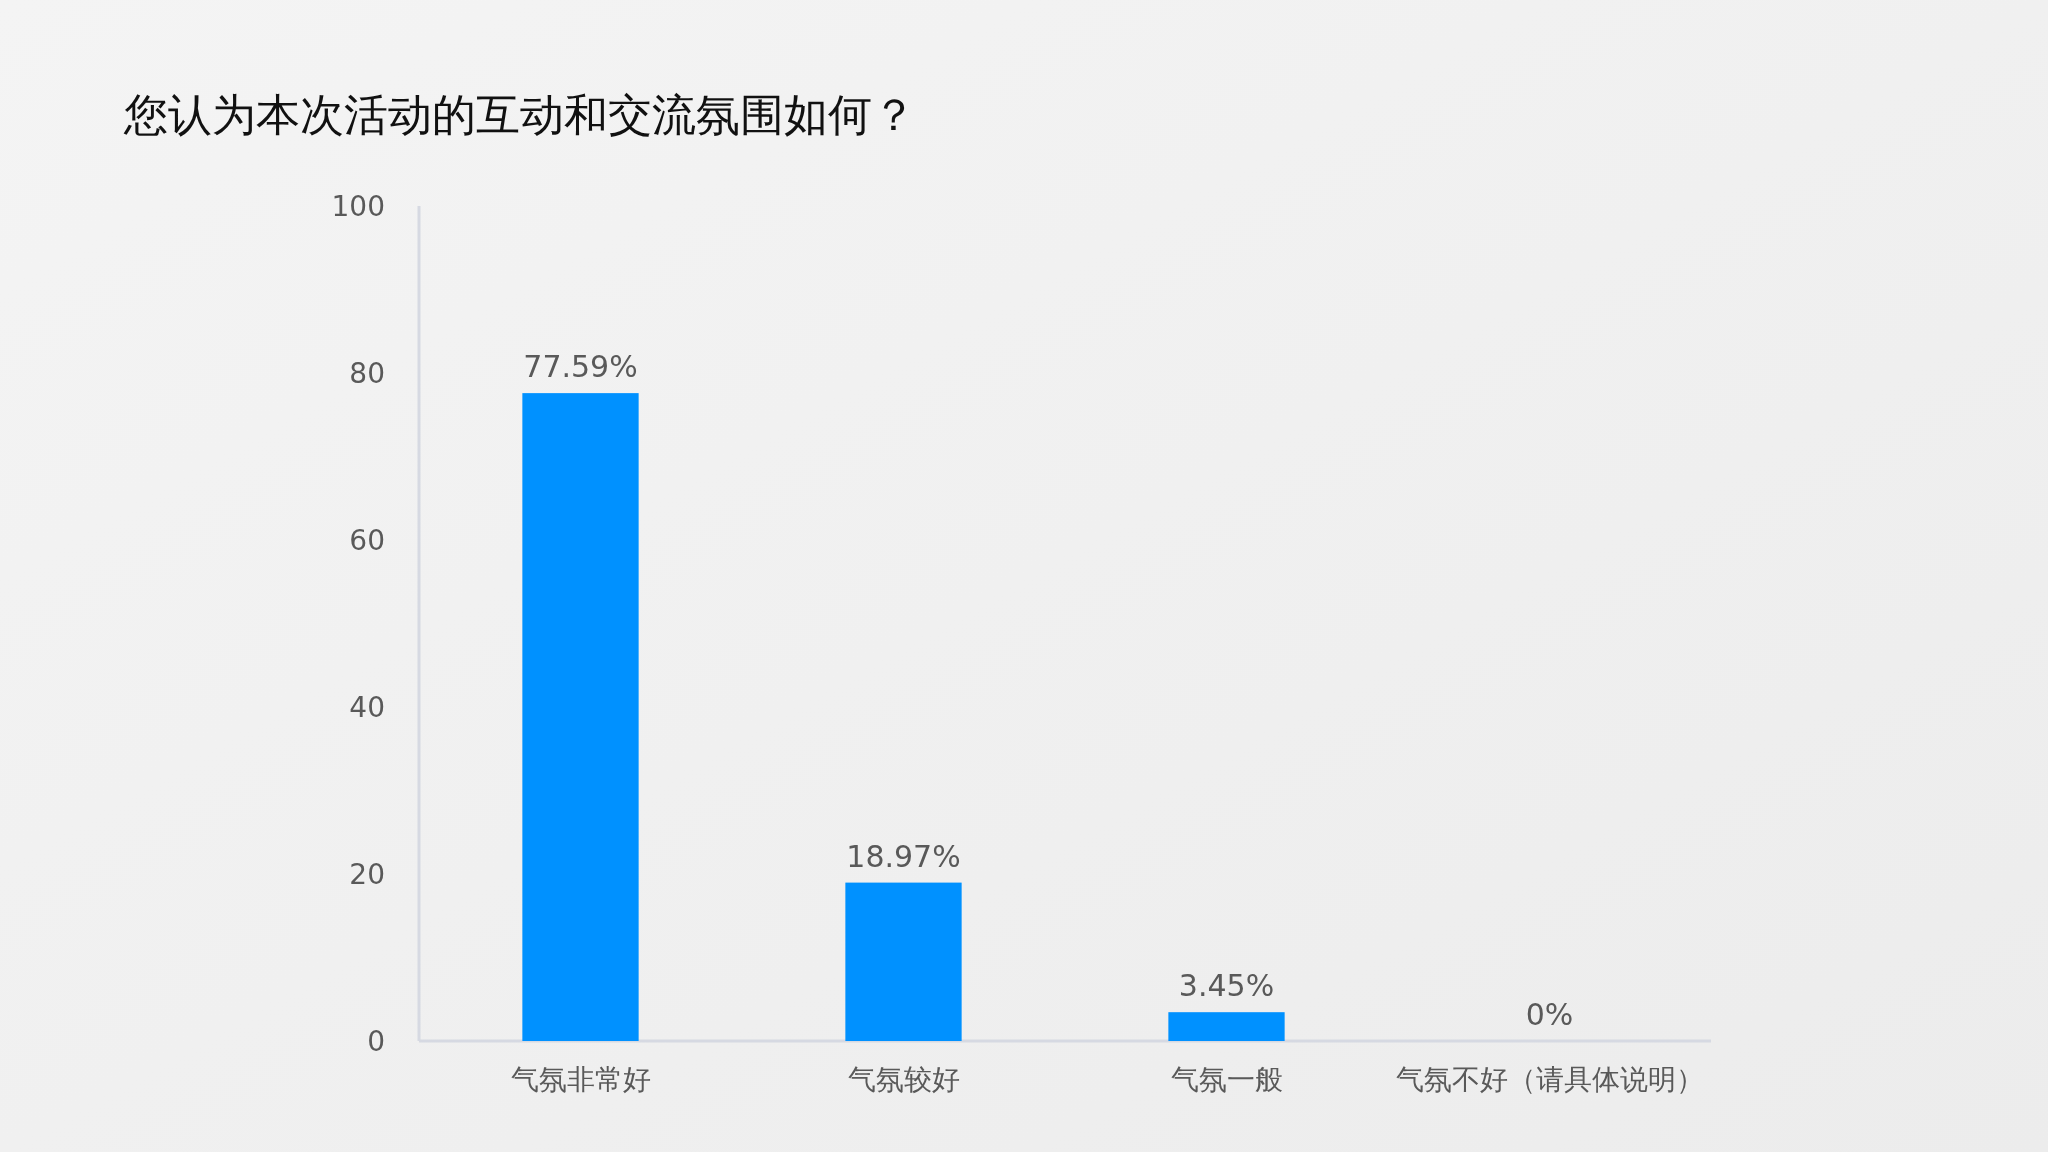 Image resolution: width=2048 pixels, height=1152 pixels. Describe the element at coordinates (367, 707) in the screenshot. I see `y-tick-label: 40` at that location.